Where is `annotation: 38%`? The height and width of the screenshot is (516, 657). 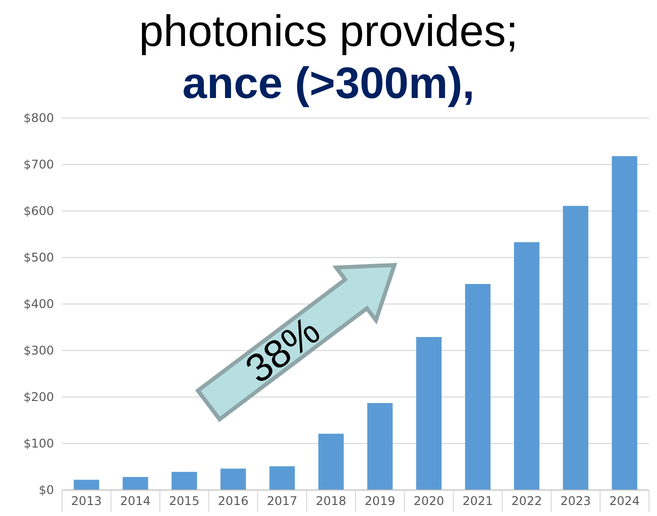 annotation: 38% is located at coordinates (283, 350).